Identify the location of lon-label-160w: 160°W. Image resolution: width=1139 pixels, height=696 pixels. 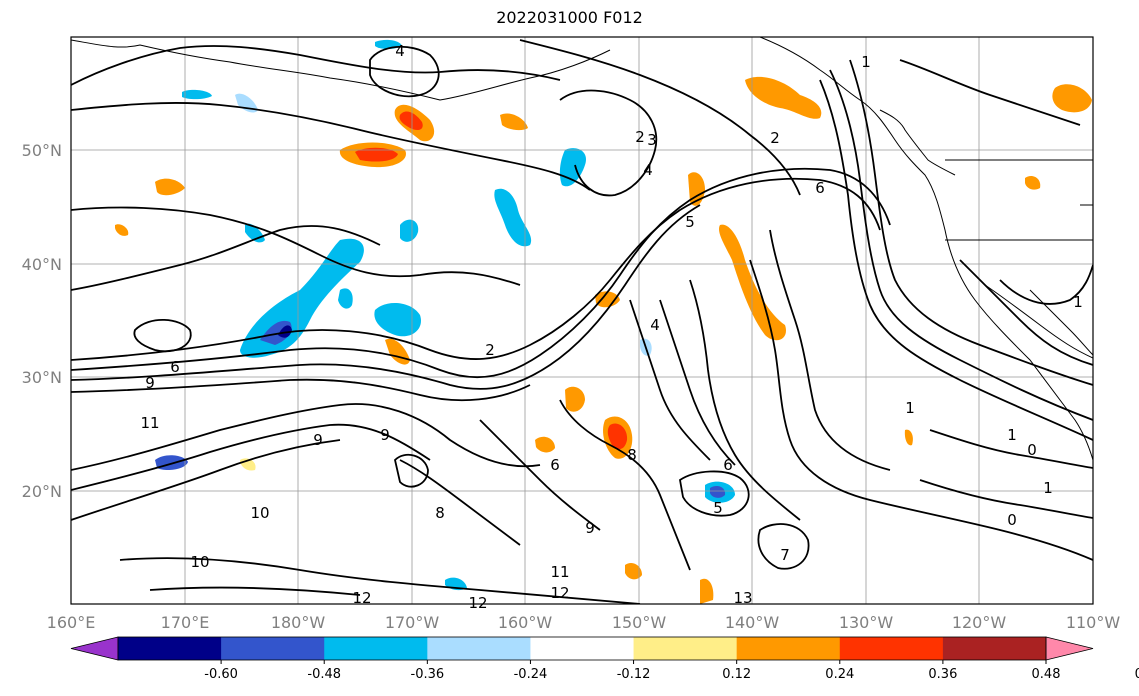
(525, 622).